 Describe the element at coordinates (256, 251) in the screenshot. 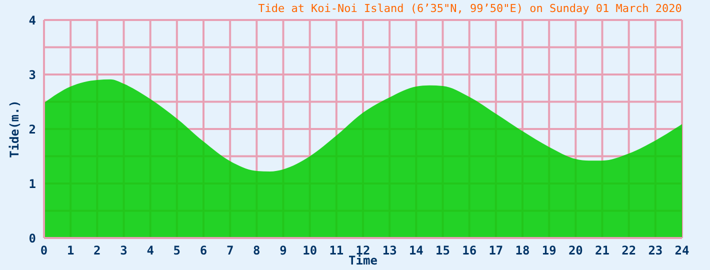

I see `x-tick-label: 8` at that location.